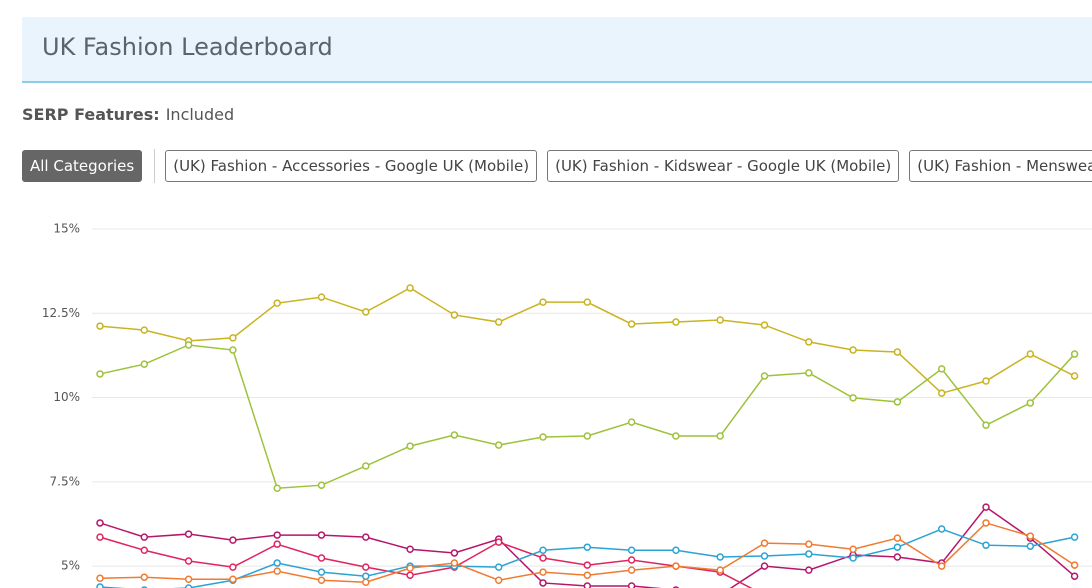  I want to click on y-tick-label: 10%, so click(66, 397).